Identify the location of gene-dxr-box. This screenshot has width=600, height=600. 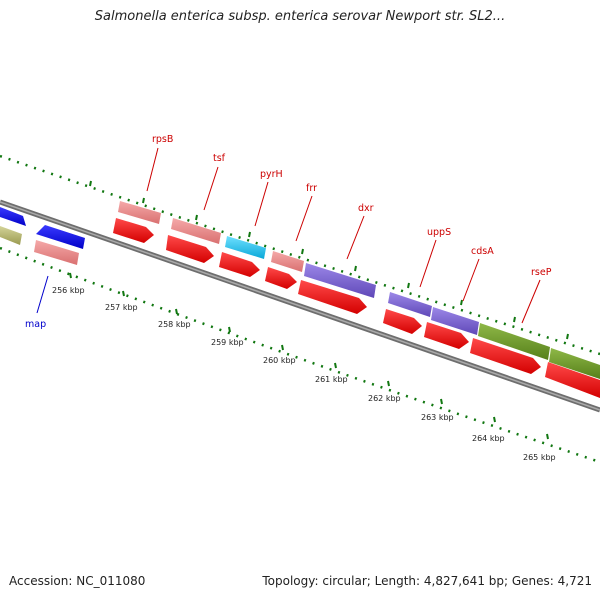
(340, 280).